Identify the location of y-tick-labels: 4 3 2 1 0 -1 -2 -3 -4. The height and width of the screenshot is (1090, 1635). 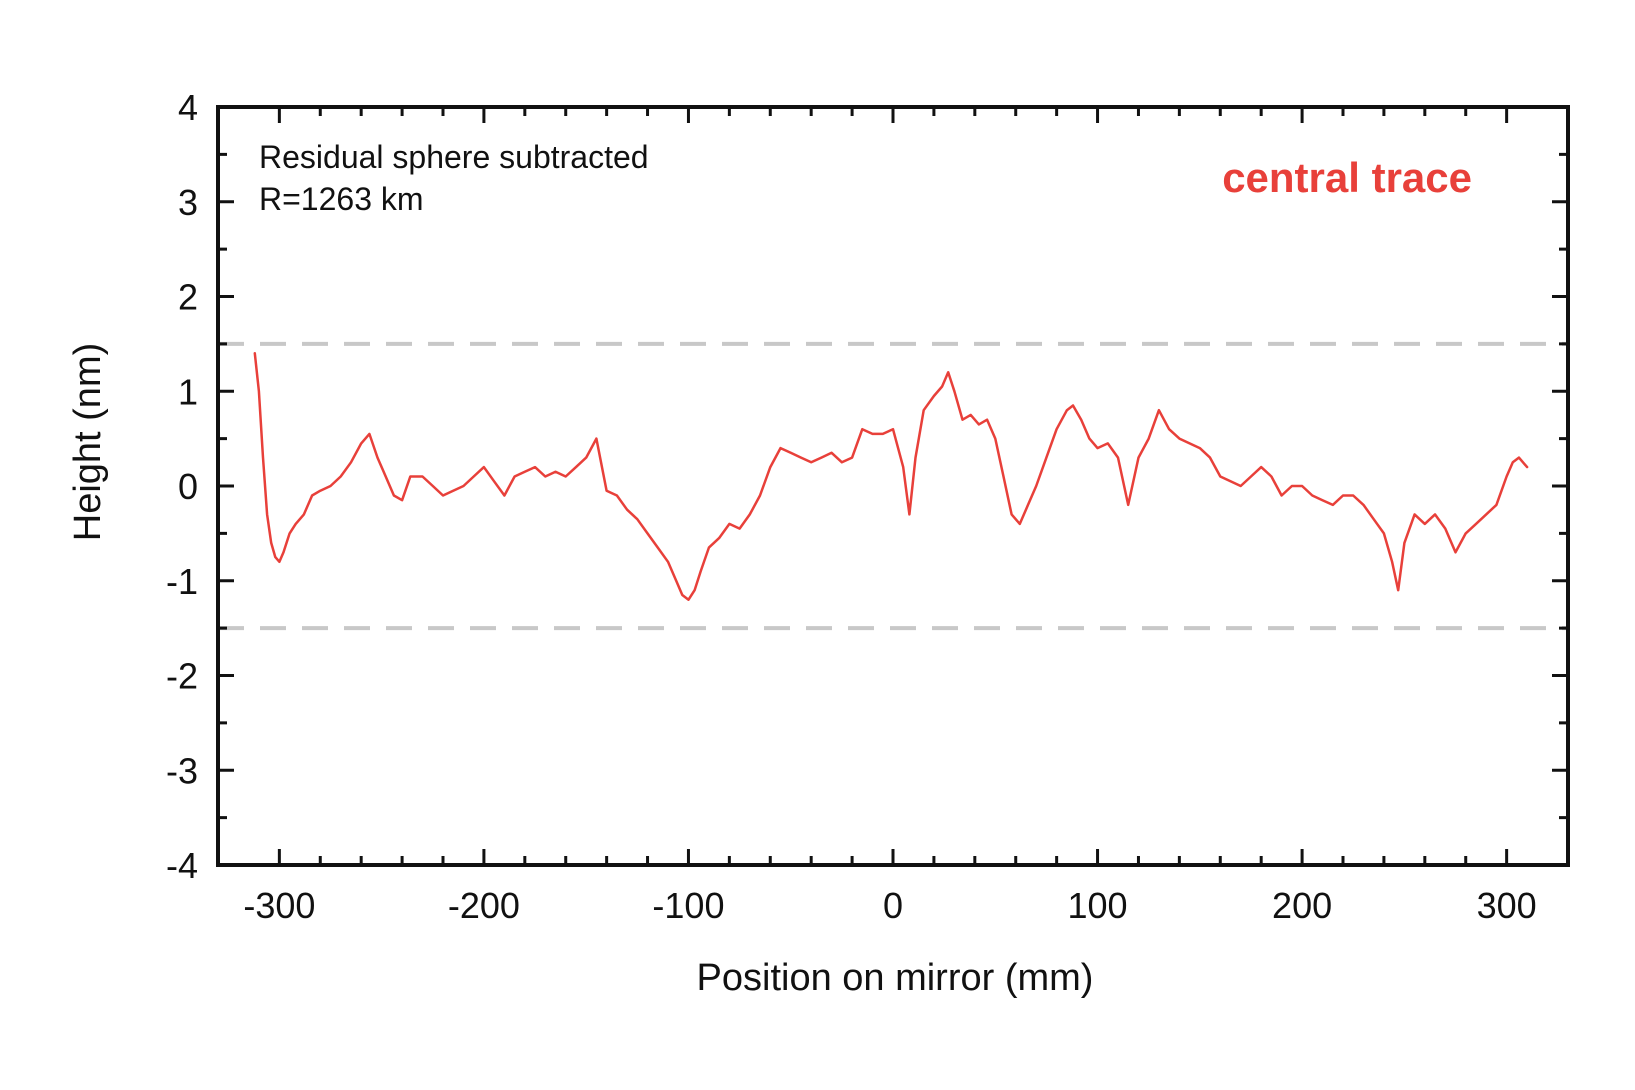
(182, 486).